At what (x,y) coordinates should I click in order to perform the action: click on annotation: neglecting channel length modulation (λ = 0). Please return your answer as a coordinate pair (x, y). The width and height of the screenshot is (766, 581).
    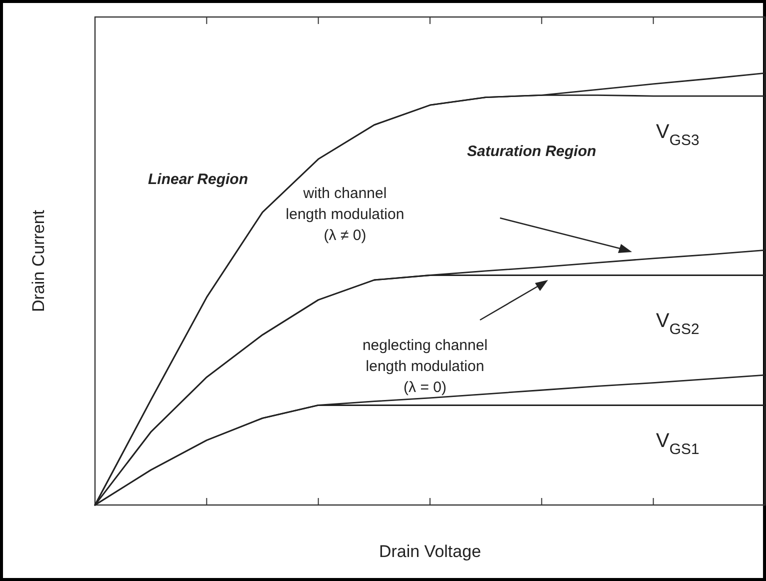
    Looking at the image, I should click on (425, 366).